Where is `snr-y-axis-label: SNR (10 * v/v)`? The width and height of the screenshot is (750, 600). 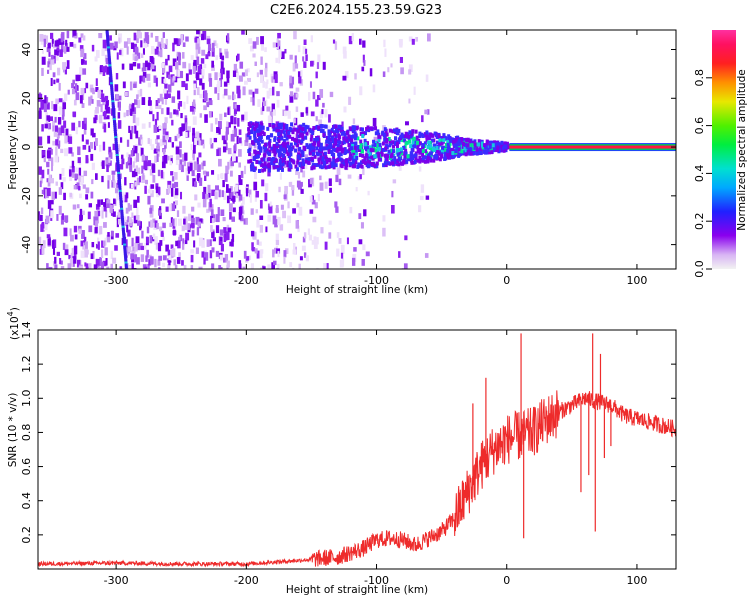
snr-y-axis-label: SNR (10 * v/v) is located at coordinates (13, 430).